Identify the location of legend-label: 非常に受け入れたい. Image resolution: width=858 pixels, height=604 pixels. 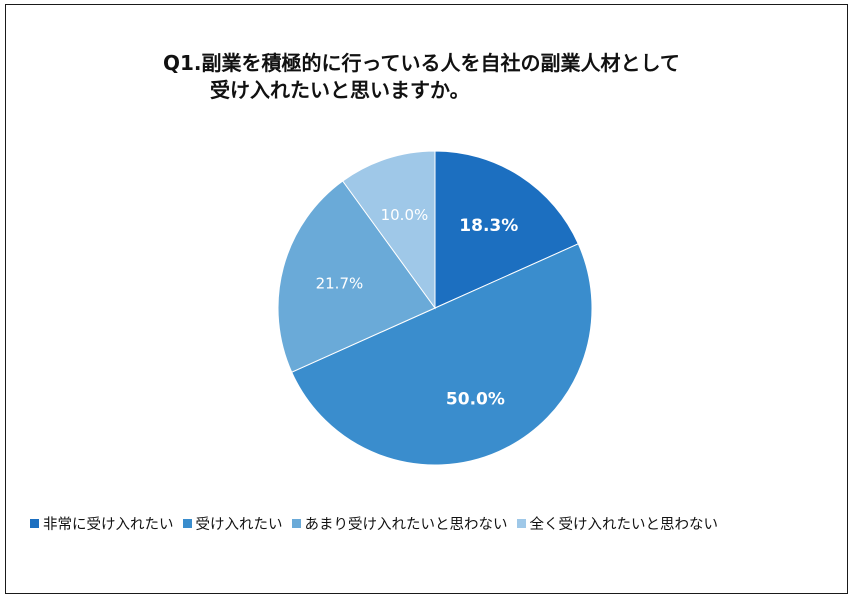
(108, 524).